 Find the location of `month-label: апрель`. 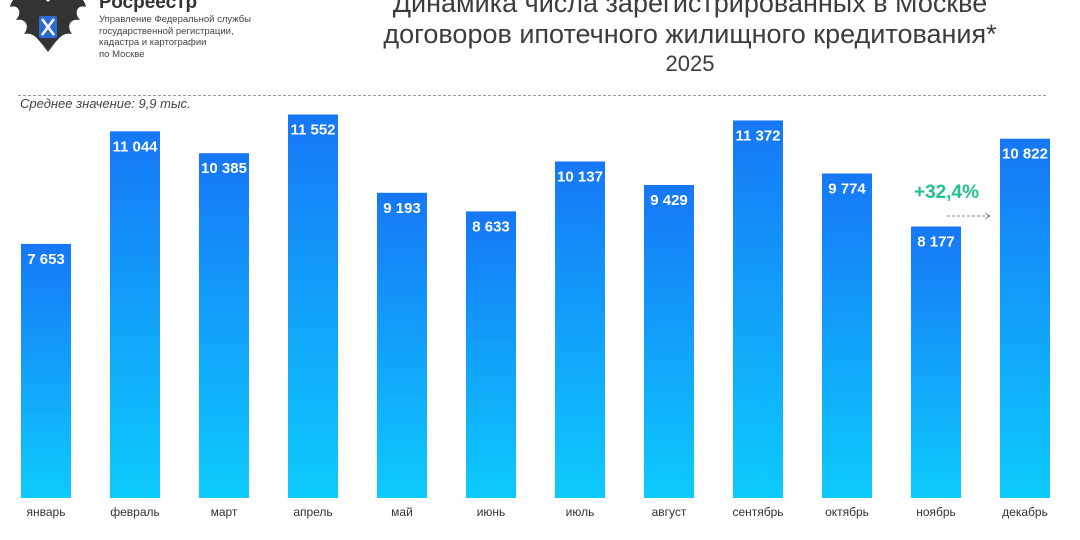

month-label: апрель is located at coordinates (312, 512).